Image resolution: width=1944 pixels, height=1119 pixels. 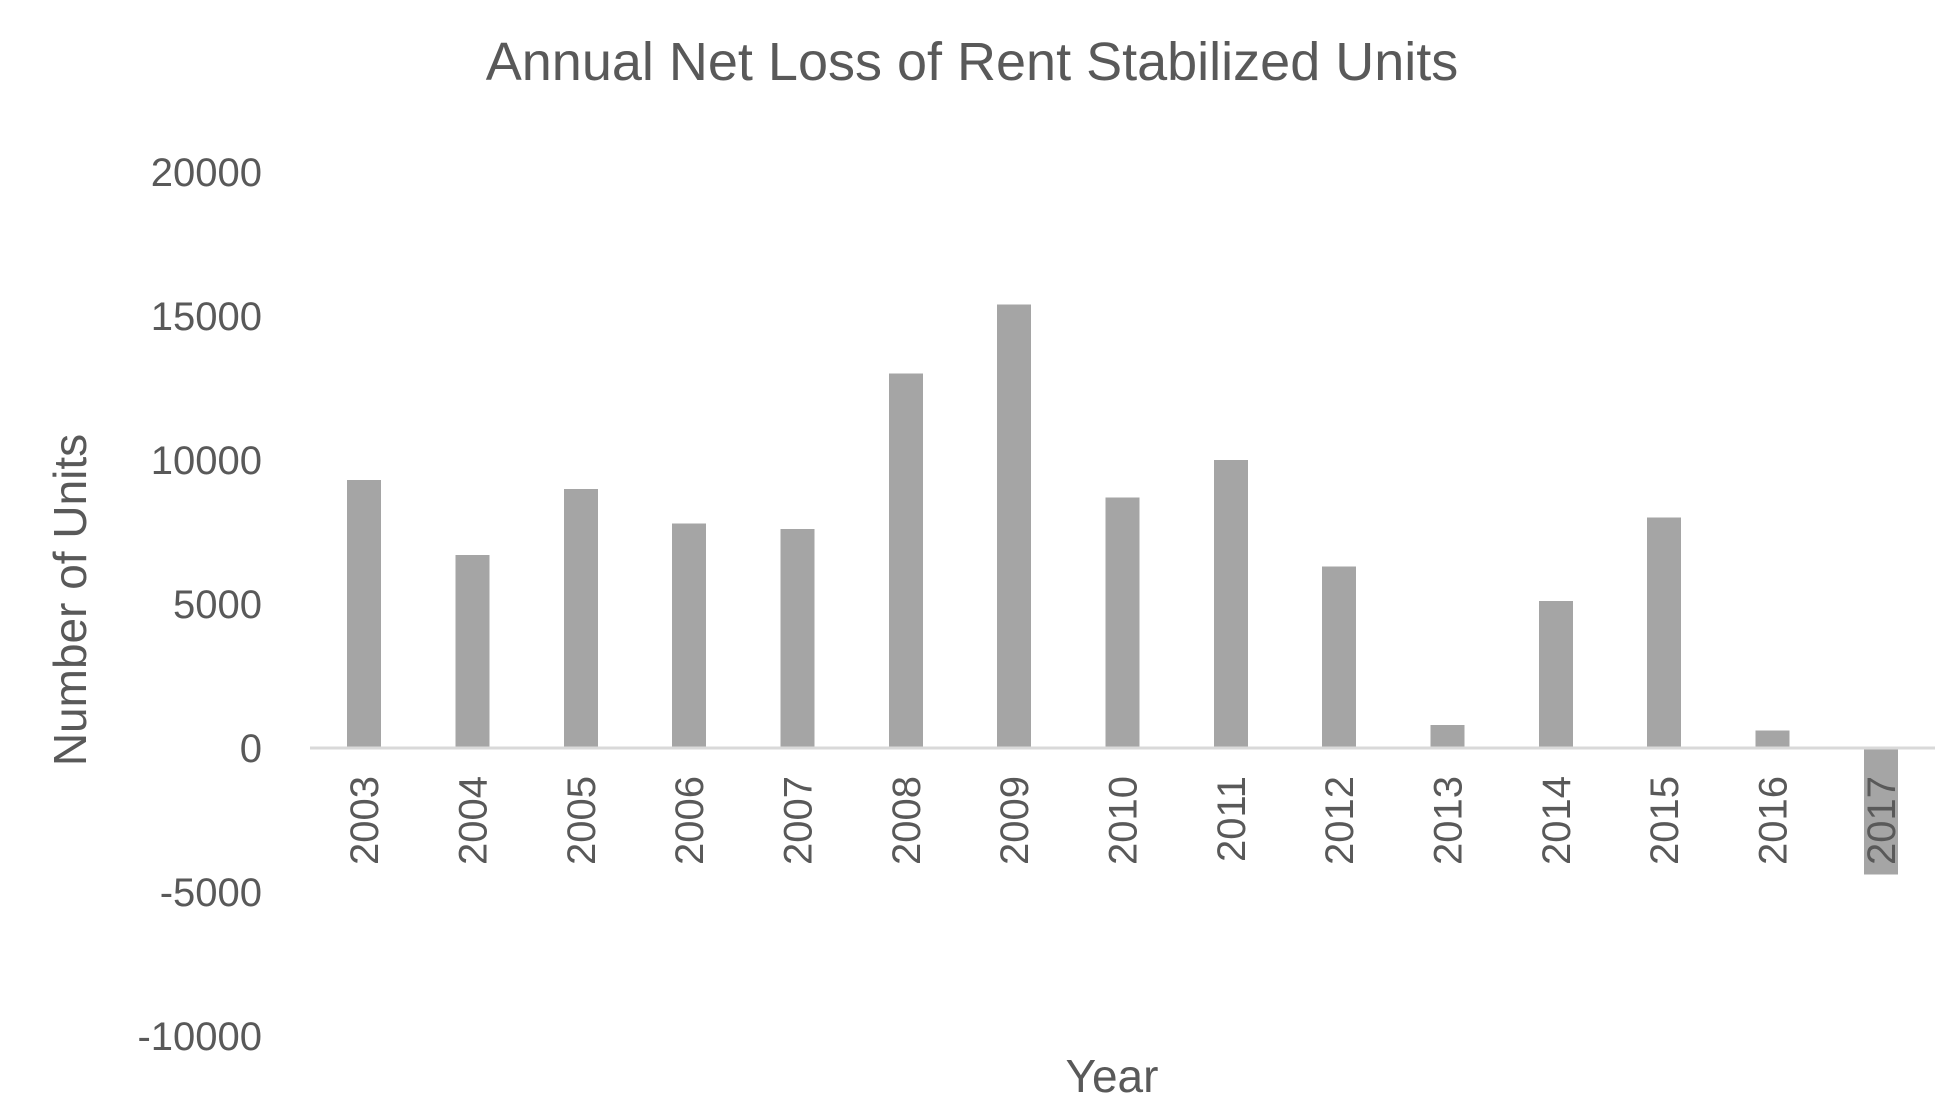 What do you see at coordinates (199, 1037) in the screenshot?
I see `y-tick-label: -10000` at bounding box center [199, 1037].